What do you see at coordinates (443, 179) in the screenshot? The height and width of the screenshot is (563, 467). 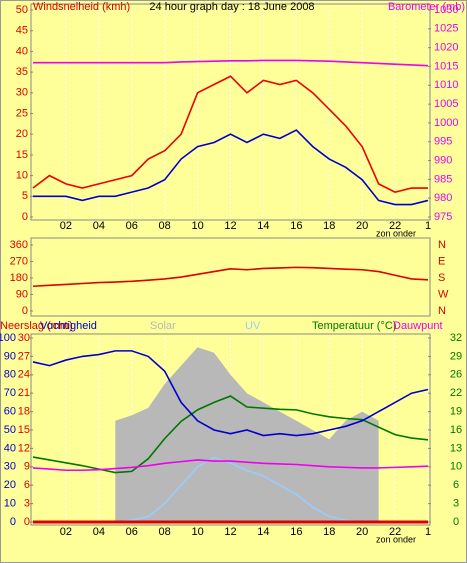 I see `y2-tick-label: 985` at bounding box center [443, 179].